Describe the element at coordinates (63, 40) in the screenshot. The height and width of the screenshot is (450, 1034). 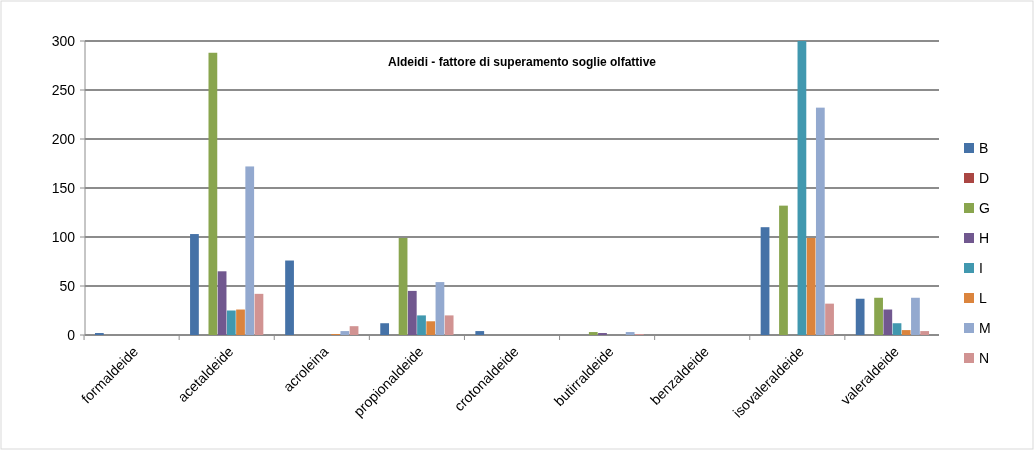
I see `y-tick-label: 300` at that location.